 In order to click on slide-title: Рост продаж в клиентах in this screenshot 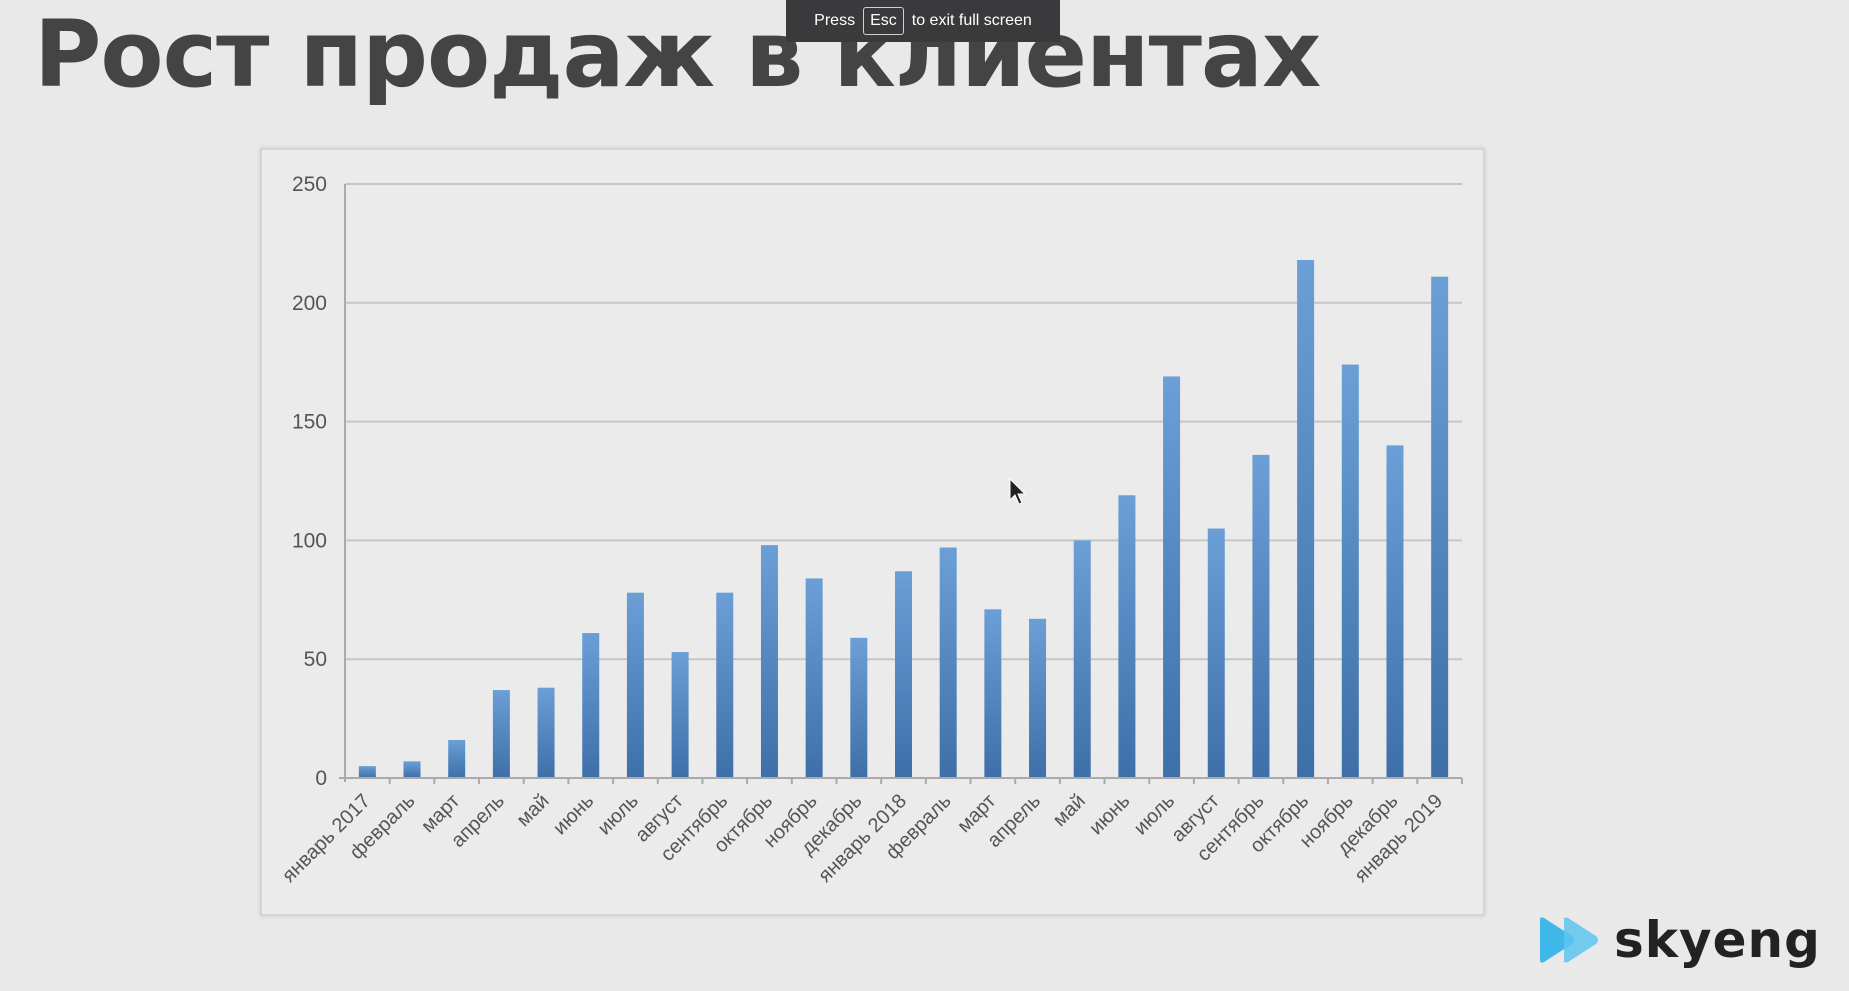, I will do `click(677, 54)`.